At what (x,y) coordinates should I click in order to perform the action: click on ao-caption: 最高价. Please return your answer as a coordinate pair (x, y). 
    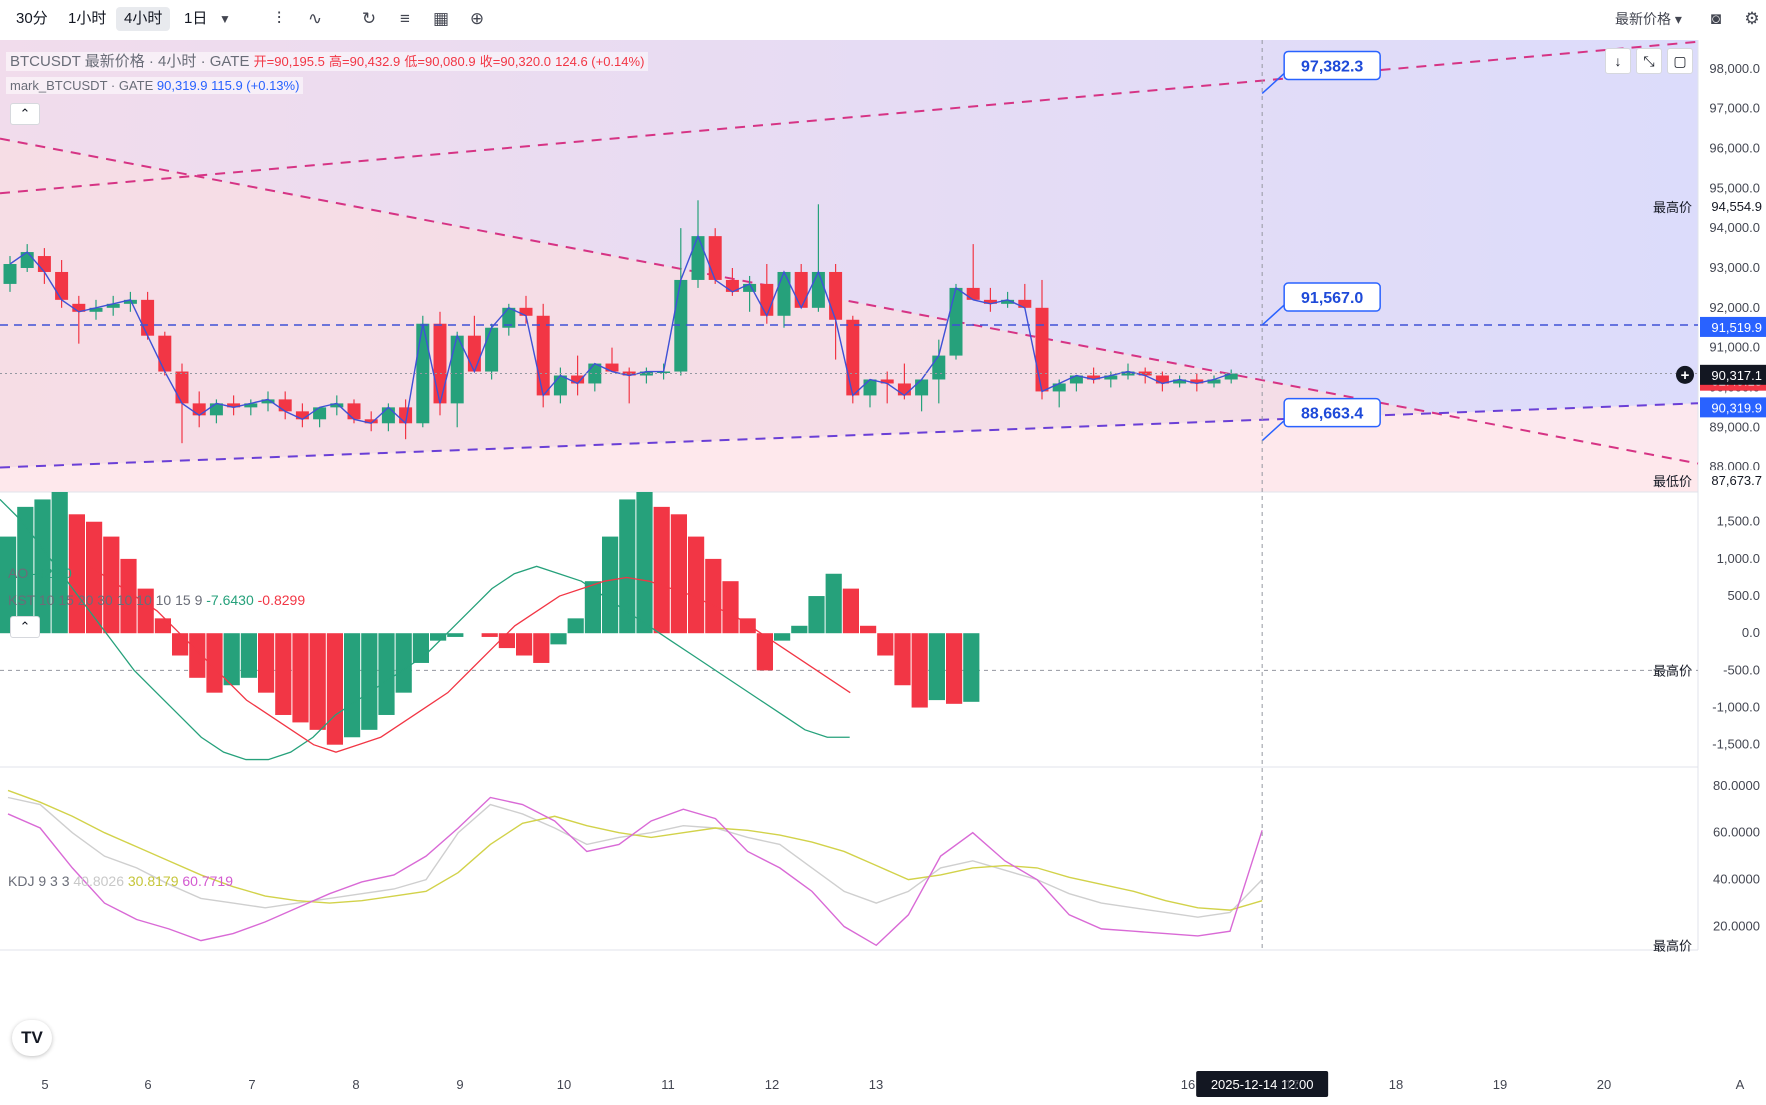
    Looking at the image, I should click on (1672, 670).